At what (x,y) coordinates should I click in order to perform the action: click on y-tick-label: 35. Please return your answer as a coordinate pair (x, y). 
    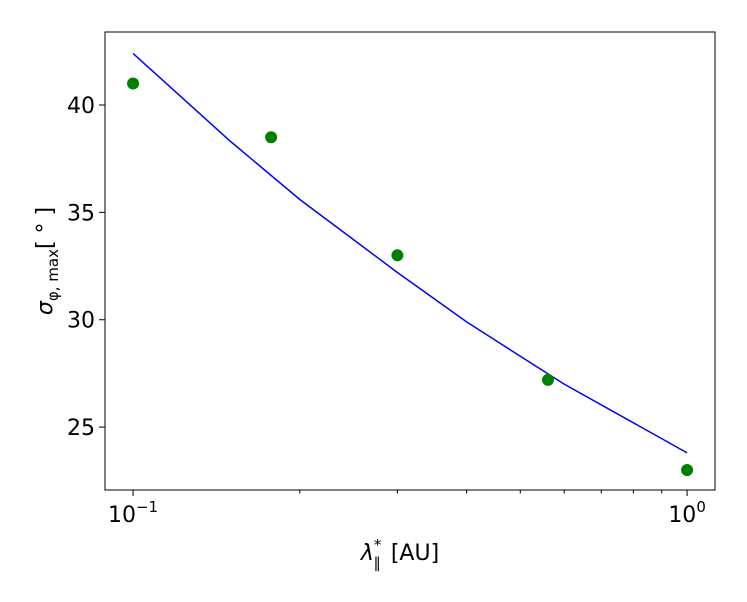
    Looking at the image, I should click on (81, 213).